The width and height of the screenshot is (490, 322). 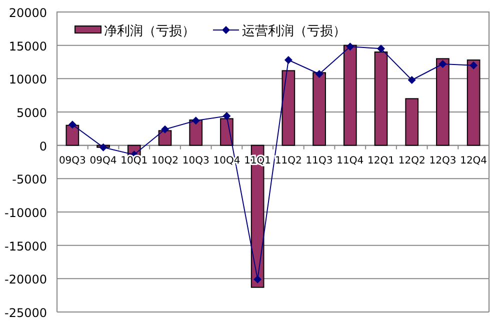 I want to click on y-tick-label: 20000, so click(x=27, y=13).